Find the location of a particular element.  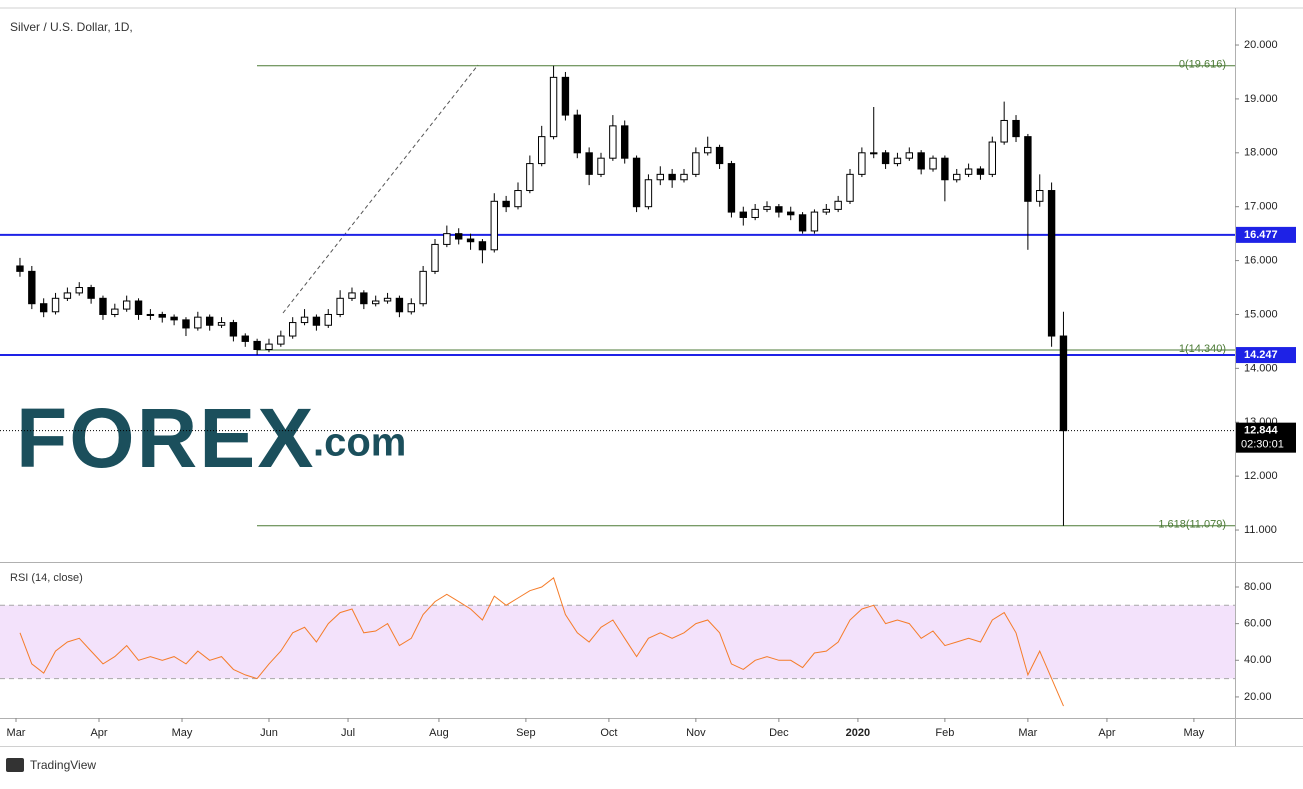

chart-title: Silver / U.S. Dollar, 1D, is located at coordinates (71, 27).